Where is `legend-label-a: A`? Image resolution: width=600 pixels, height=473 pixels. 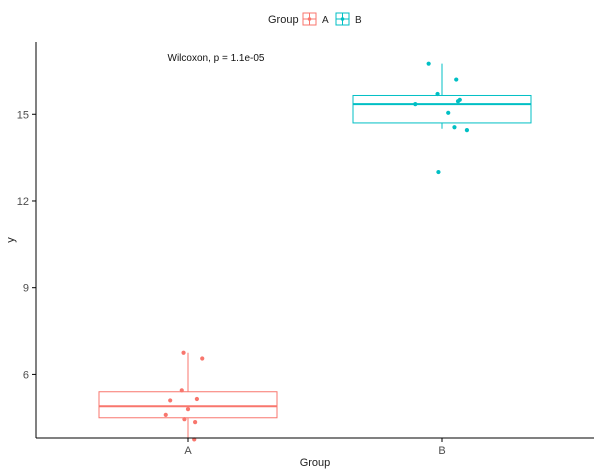
legend-label-a: A is located at coordinates (325, 20).